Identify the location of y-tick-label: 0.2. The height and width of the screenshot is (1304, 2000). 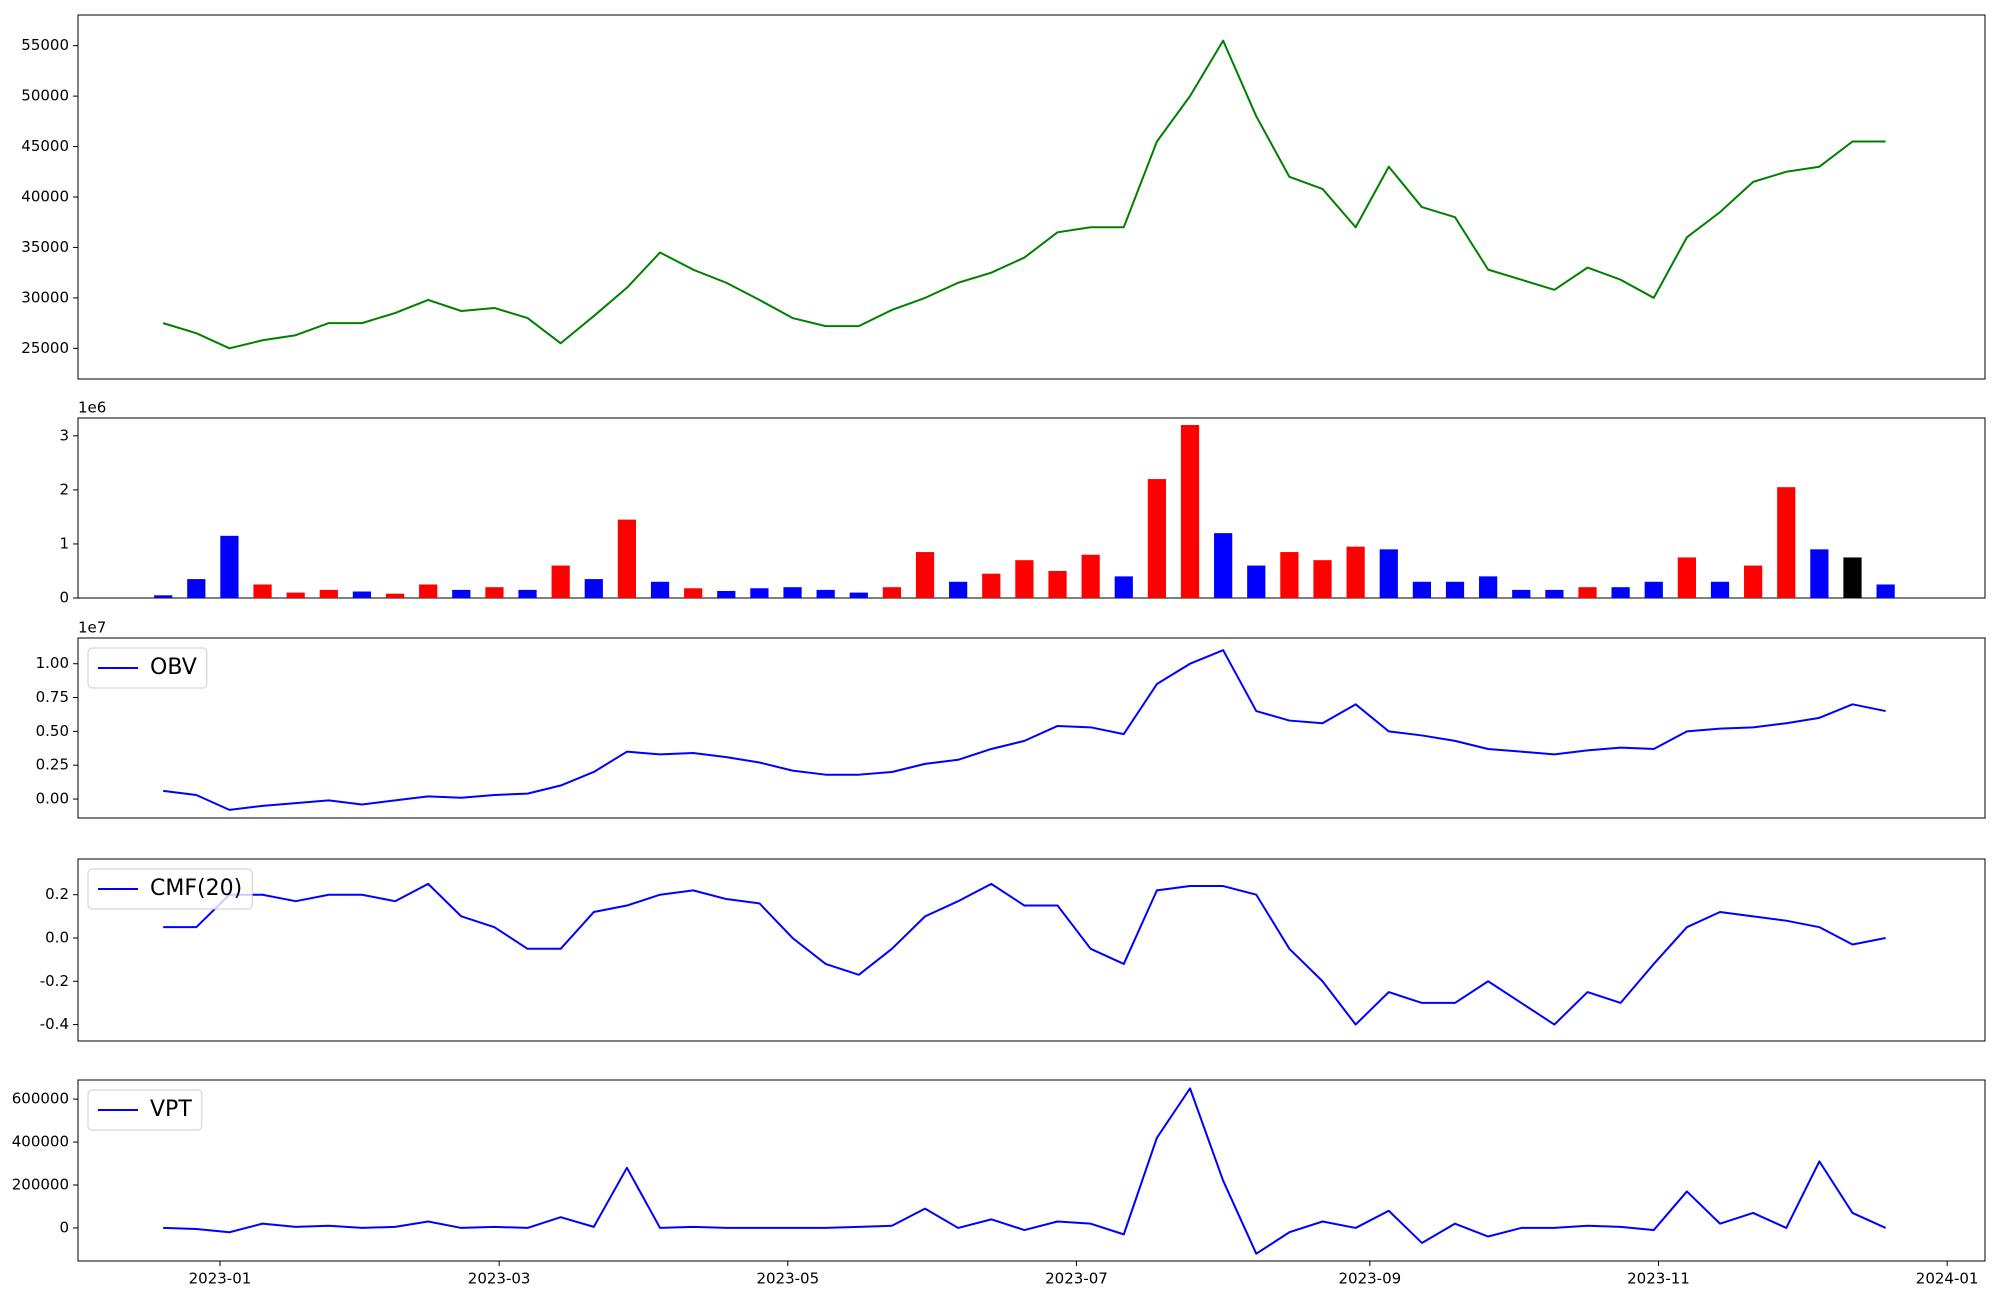
(57, 894).